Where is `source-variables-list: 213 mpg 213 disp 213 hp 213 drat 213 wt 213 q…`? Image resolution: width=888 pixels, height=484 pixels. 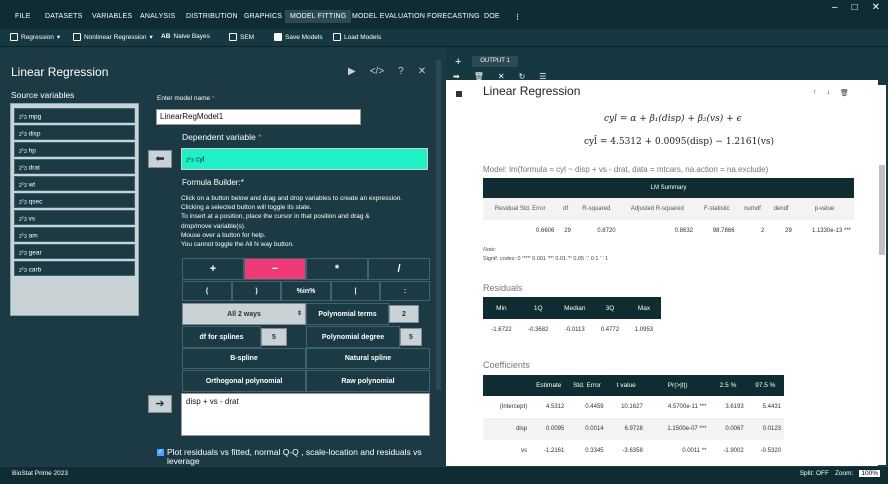 source-variables-list: 213 mpg 213 disp 213 hp 213 drat 213 wt 213 q… is located at coordinates (74, 209).